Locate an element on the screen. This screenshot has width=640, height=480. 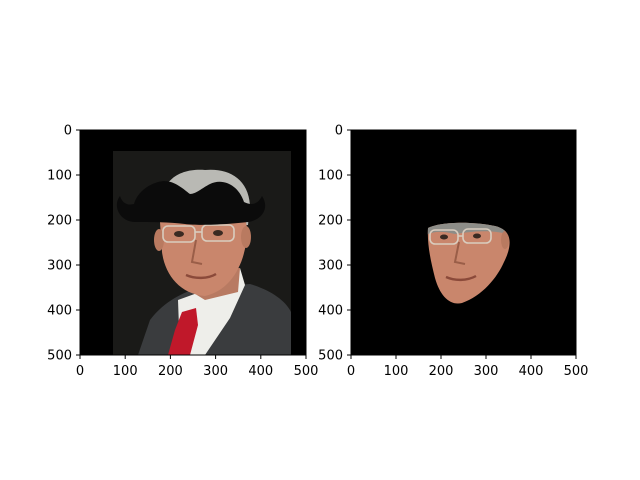
glasses is located at coordinates (198, 233).